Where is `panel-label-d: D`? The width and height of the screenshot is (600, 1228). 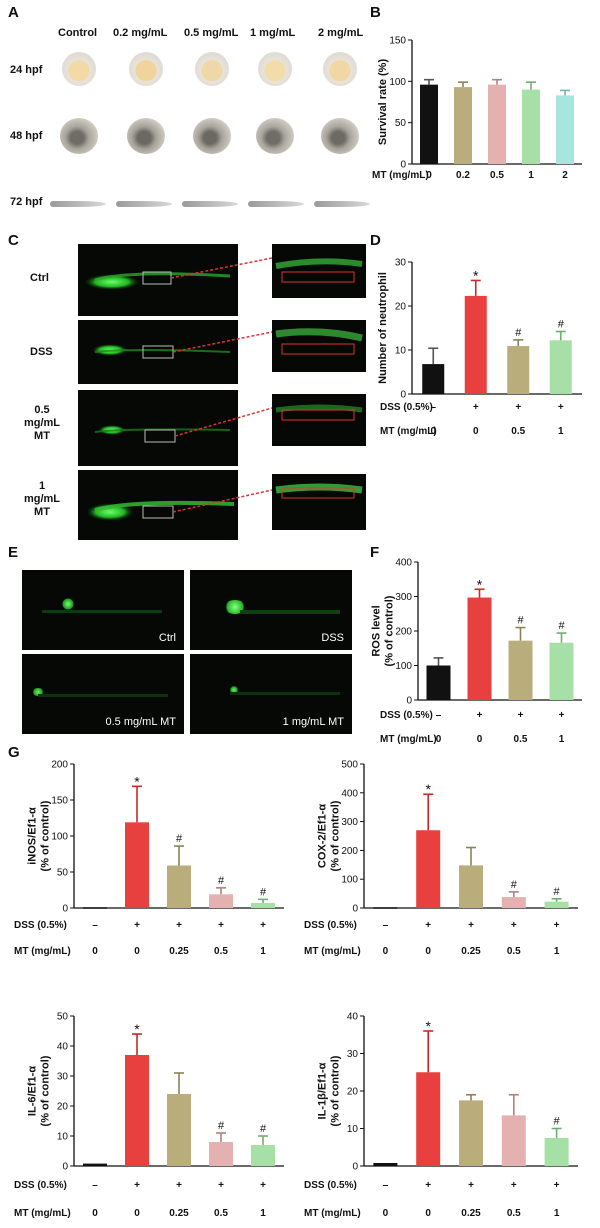 panel-label-d: D is located at coordinates (375, 240).